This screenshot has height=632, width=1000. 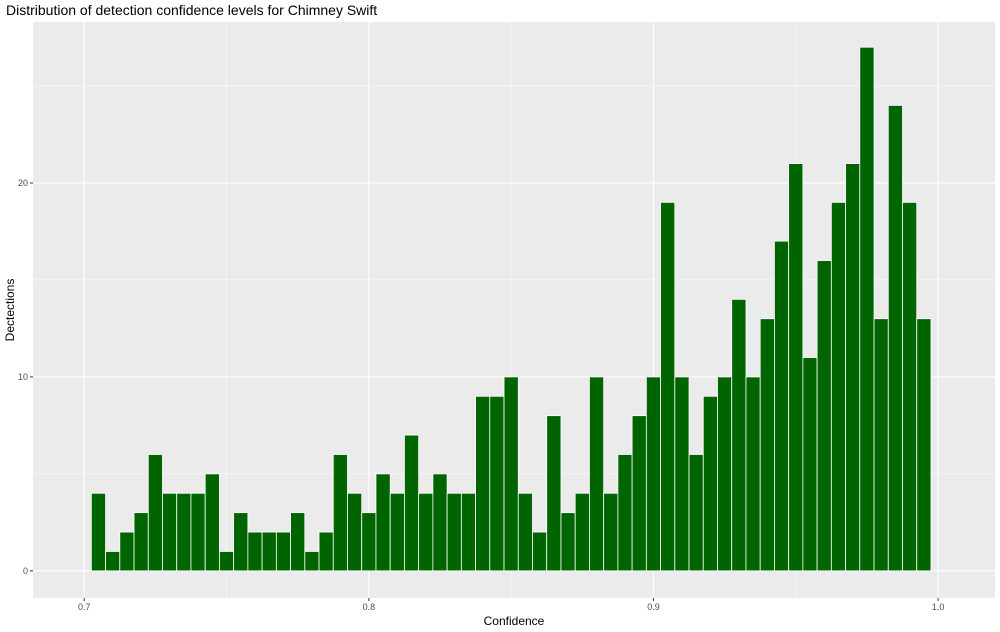 What do you see at coordinates (25, 571) in the screenshot?
I see `y-tick-label: 0` at bounding box center [25, 571].